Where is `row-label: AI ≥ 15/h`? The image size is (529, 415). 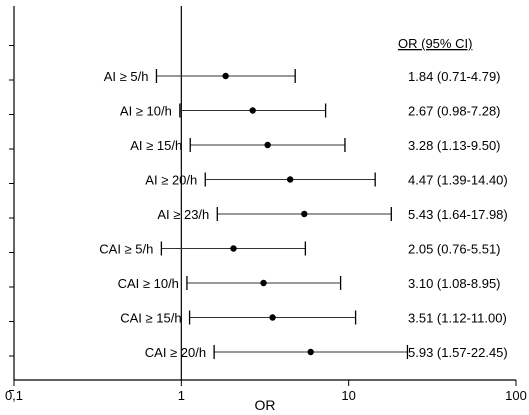 row-label: AI ≥ 15/h is located at coordinates (156, 145).